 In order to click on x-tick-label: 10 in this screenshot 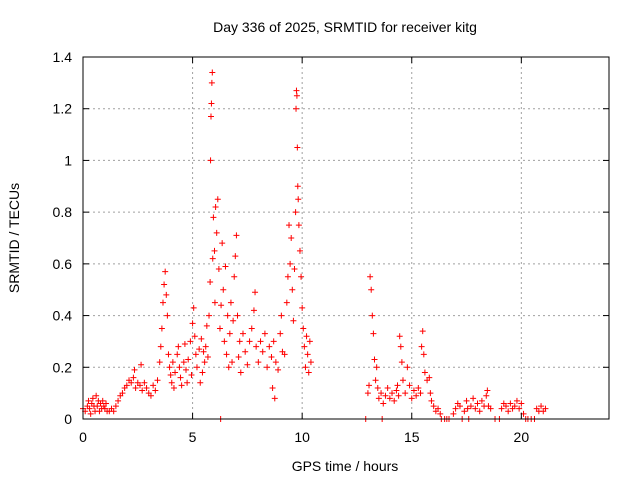, I will do `click(302, 437)`.